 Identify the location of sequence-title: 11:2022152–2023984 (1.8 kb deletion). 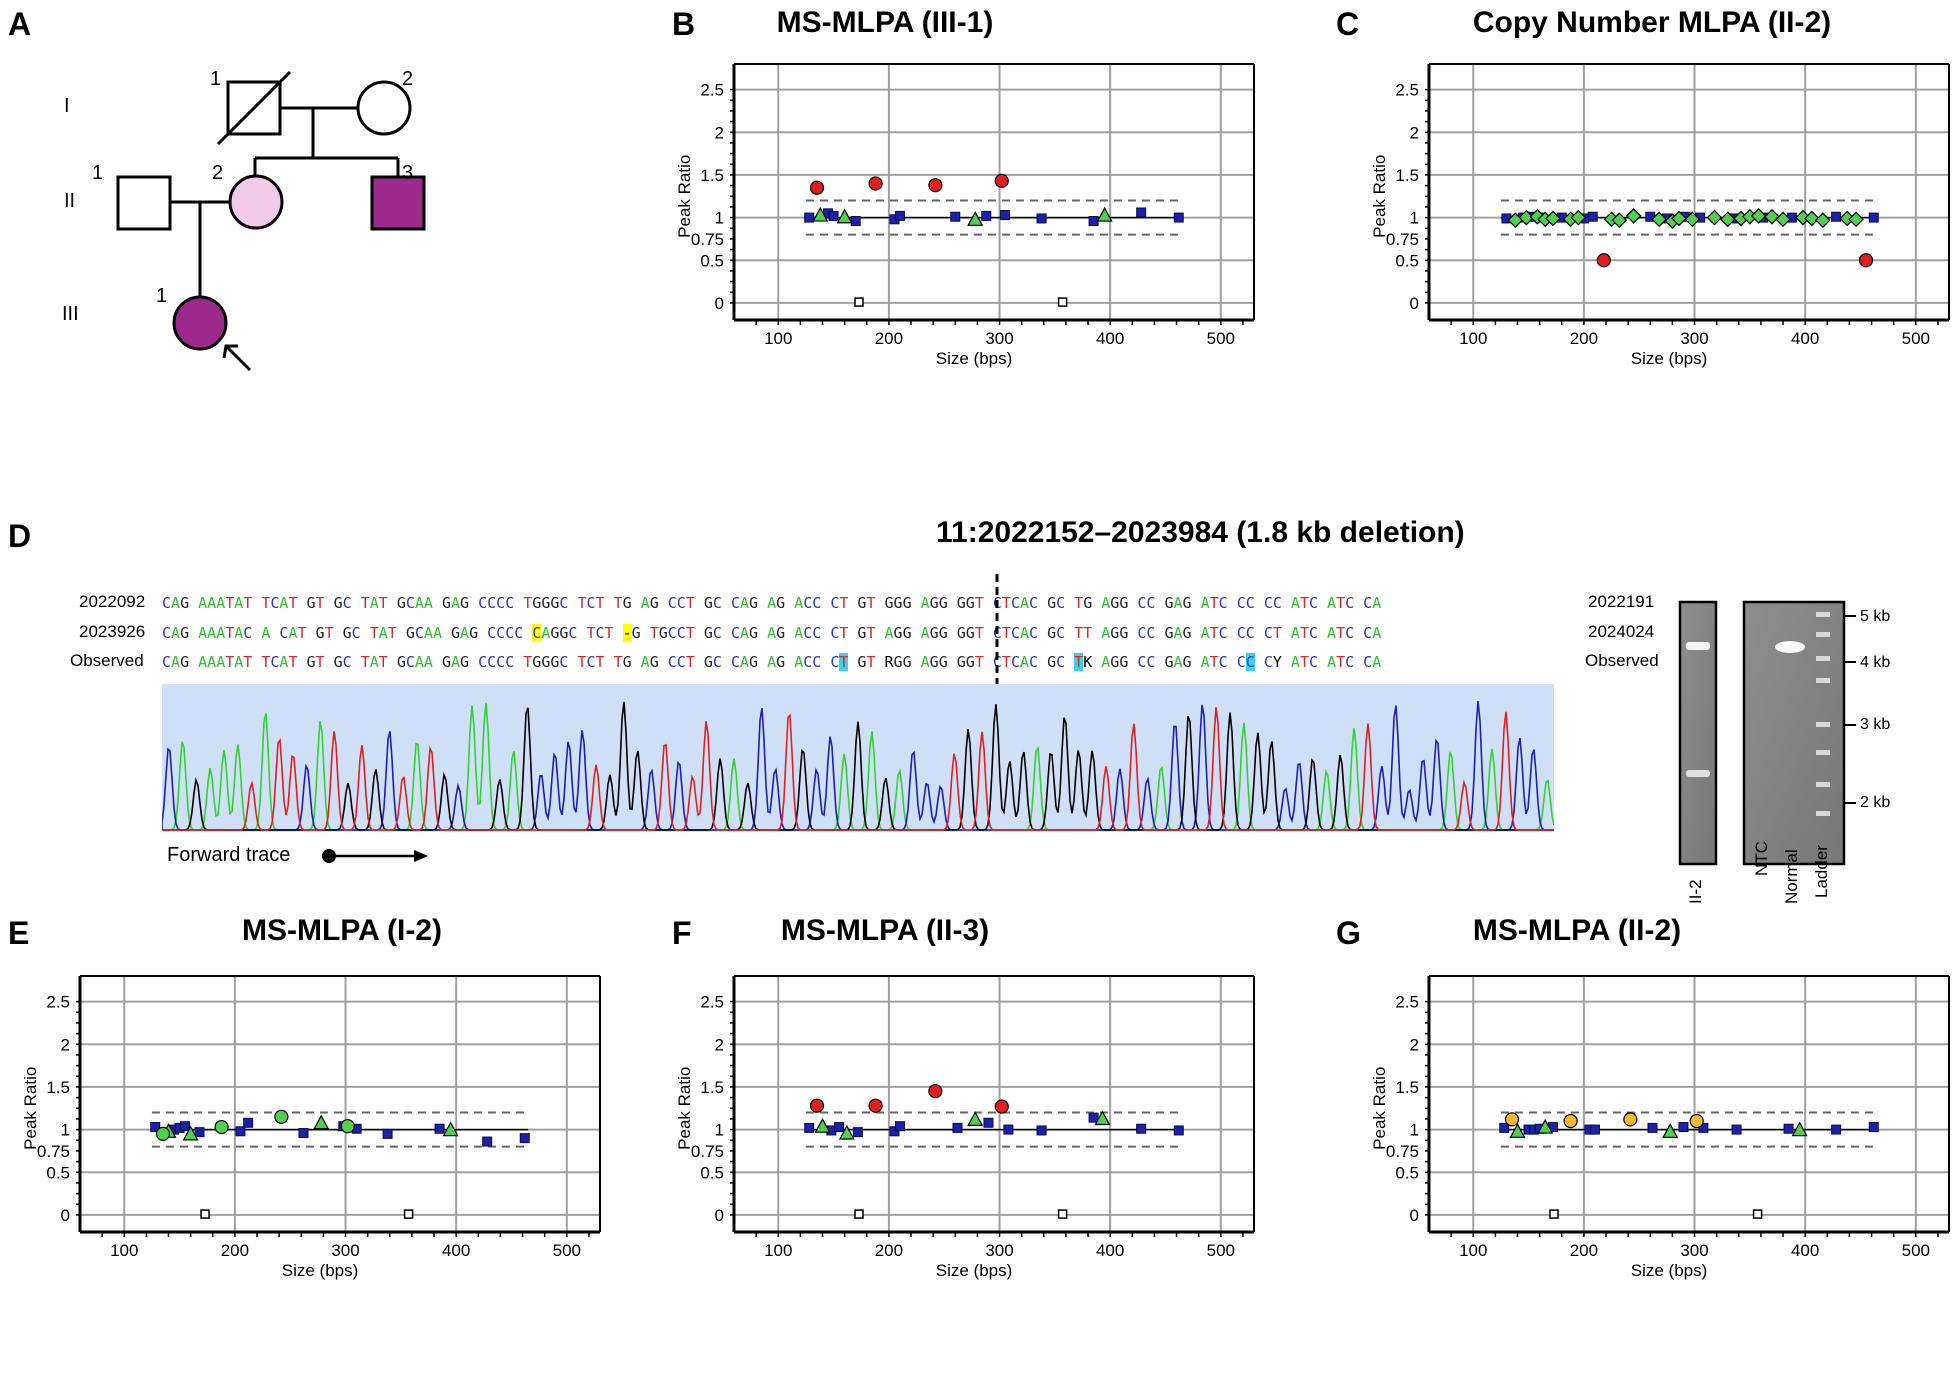
(1200, 532).